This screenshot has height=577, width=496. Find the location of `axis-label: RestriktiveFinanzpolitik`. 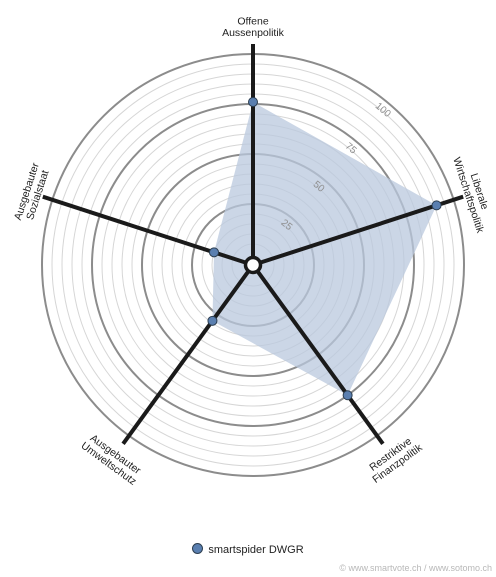

axis-label: RestriktiveFinanzpolitik is located at coordinates (395, 459).